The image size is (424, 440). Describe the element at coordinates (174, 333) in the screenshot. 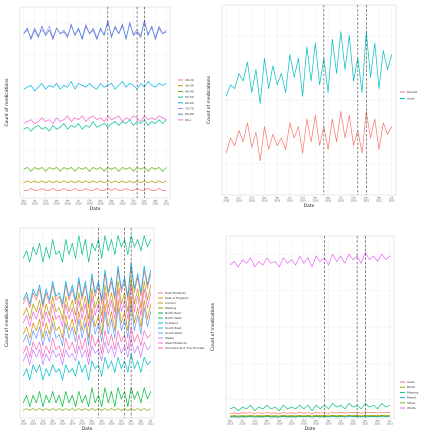

I see `legend-entry: South West` at that location.